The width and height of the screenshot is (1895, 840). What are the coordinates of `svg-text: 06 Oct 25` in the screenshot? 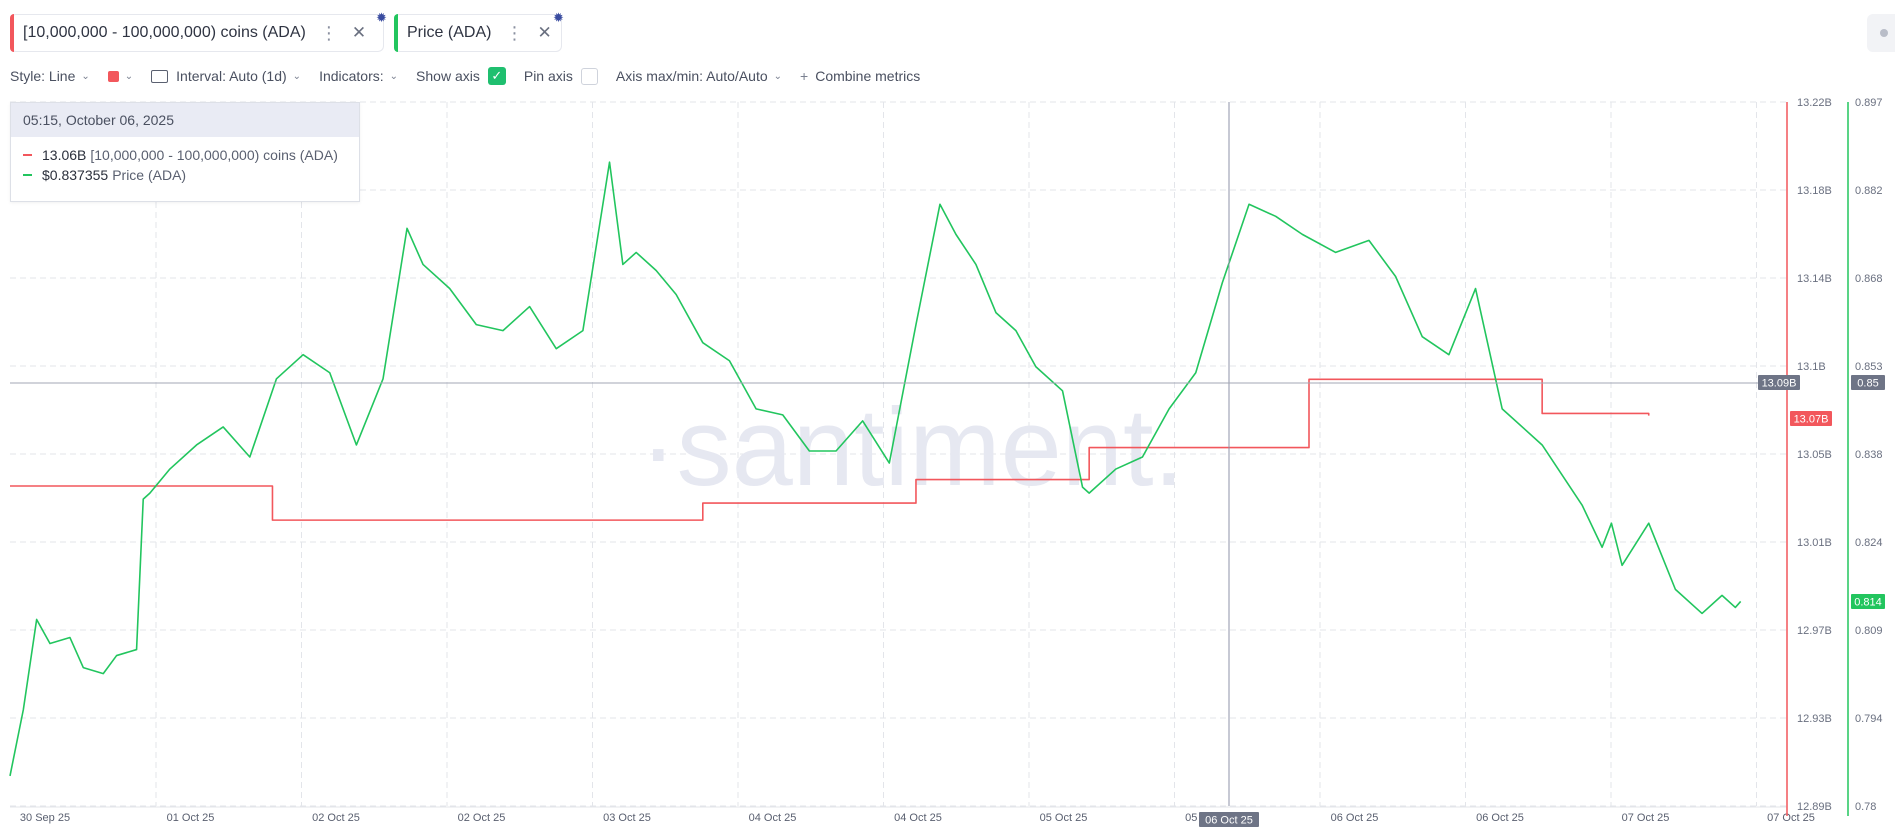 It's located at (1229, 821).